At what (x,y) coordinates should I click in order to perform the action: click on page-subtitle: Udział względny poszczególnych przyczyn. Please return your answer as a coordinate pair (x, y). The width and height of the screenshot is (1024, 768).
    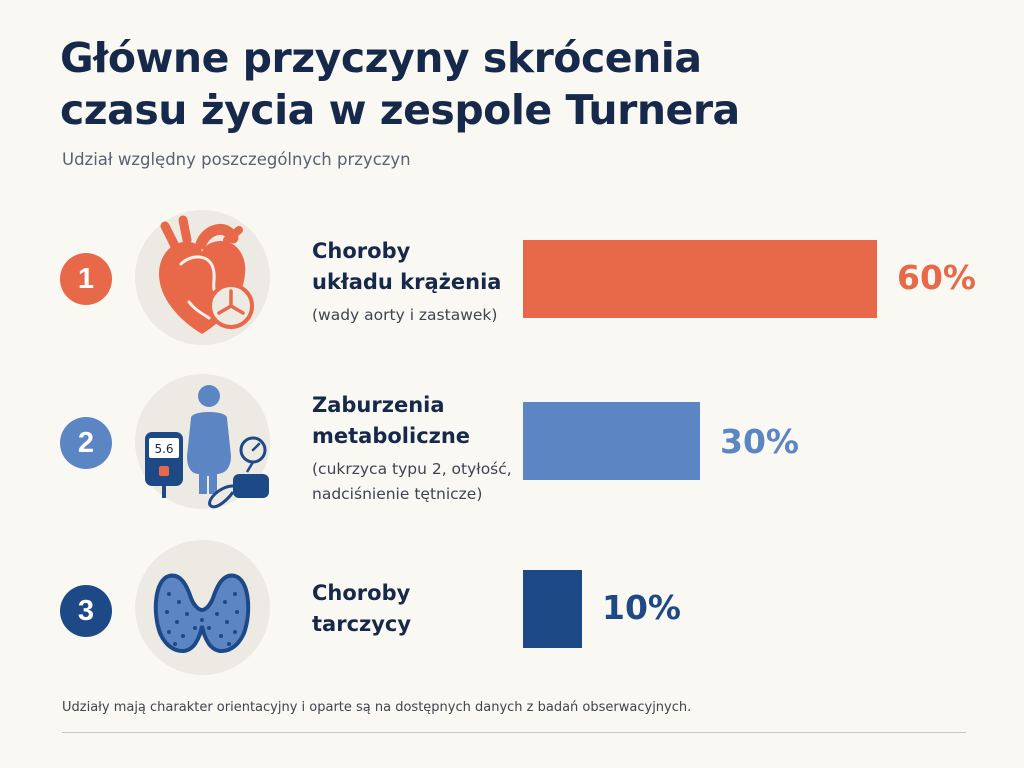
    Looking at the image, I should click on (236, 159).